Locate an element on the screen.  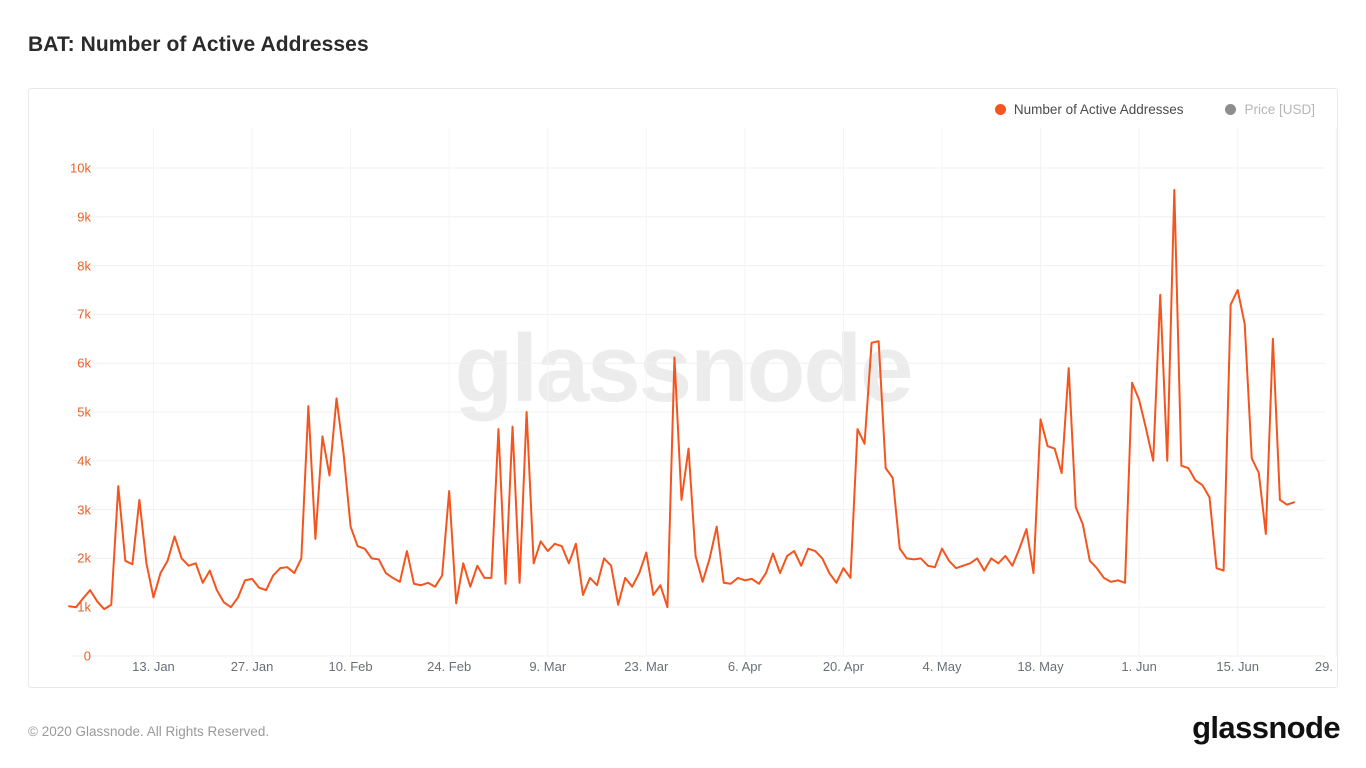
legend-label-price: Price [USD] is located at coordinates (1279, 109).